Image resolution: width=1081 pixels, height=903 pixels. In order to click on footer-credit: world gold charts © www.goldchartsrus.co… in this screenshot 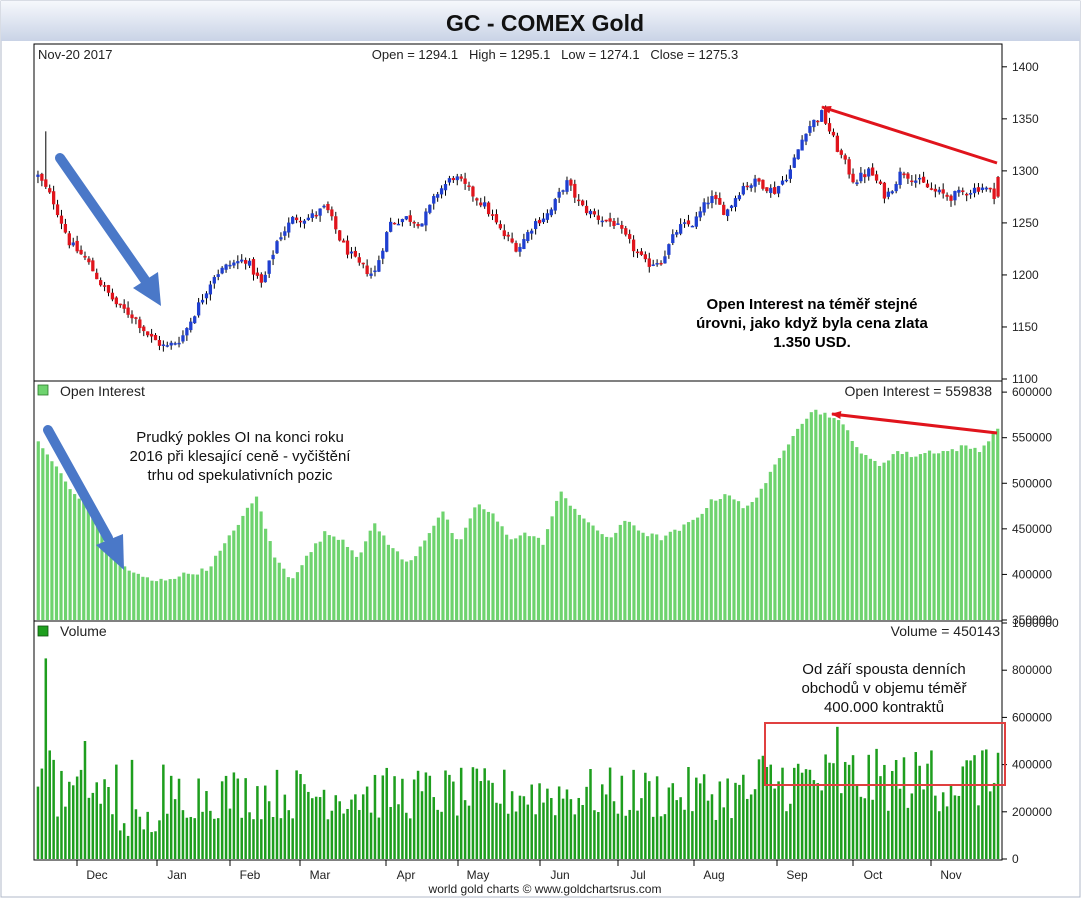, I will do `click(545, 889)`.